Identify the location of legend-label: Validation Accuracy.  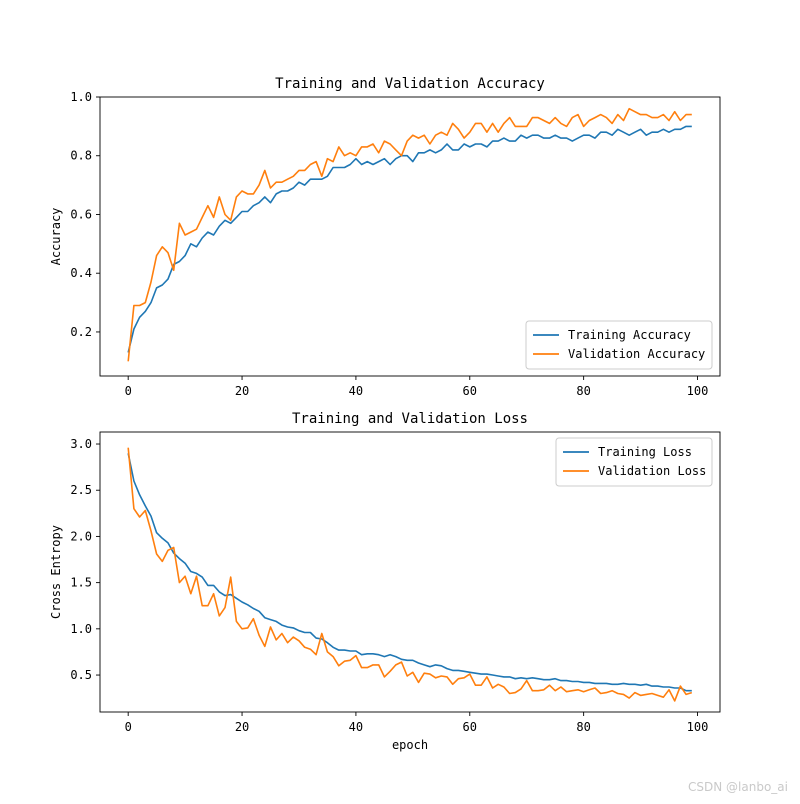
(636, 354).